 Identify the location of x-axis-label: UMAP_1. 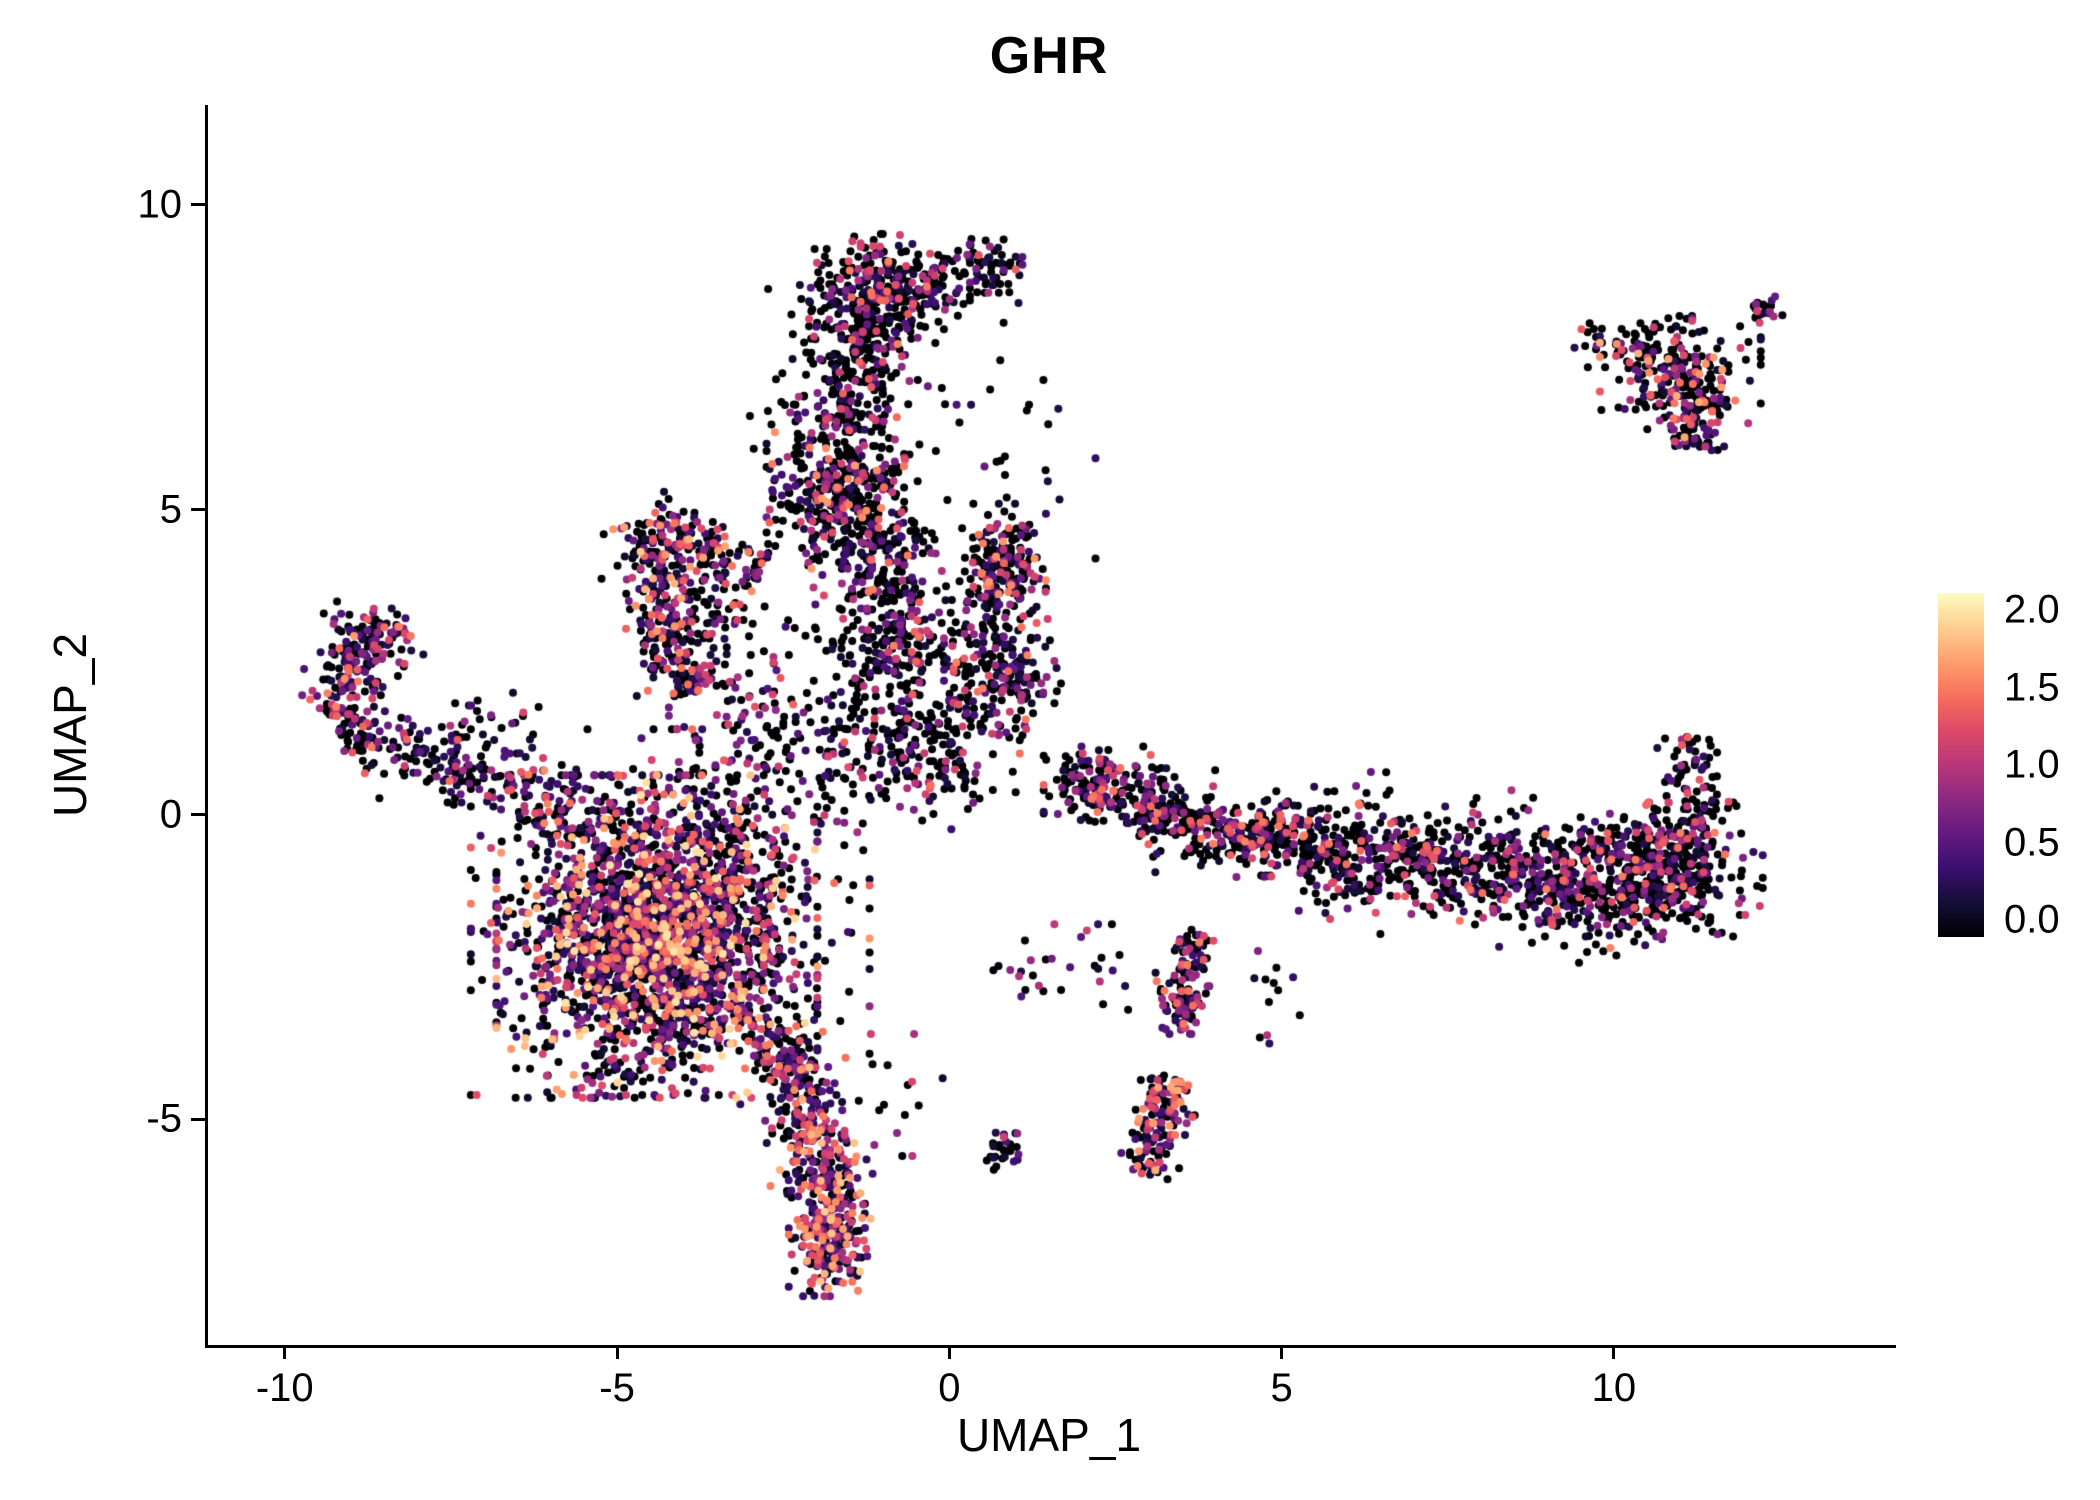
(1049, 1435).